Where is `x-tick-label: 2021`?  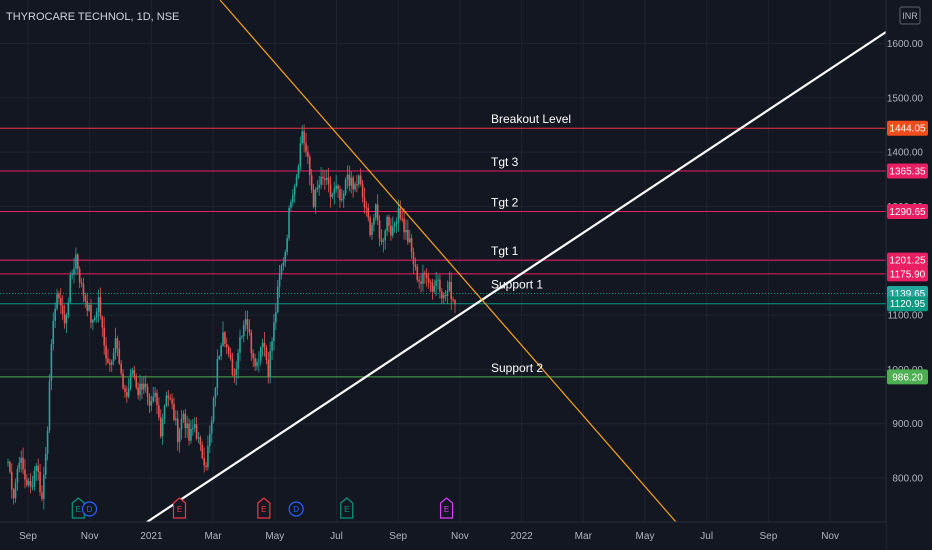
x-tick-label: 2021 is located at coordinates (151, 536).